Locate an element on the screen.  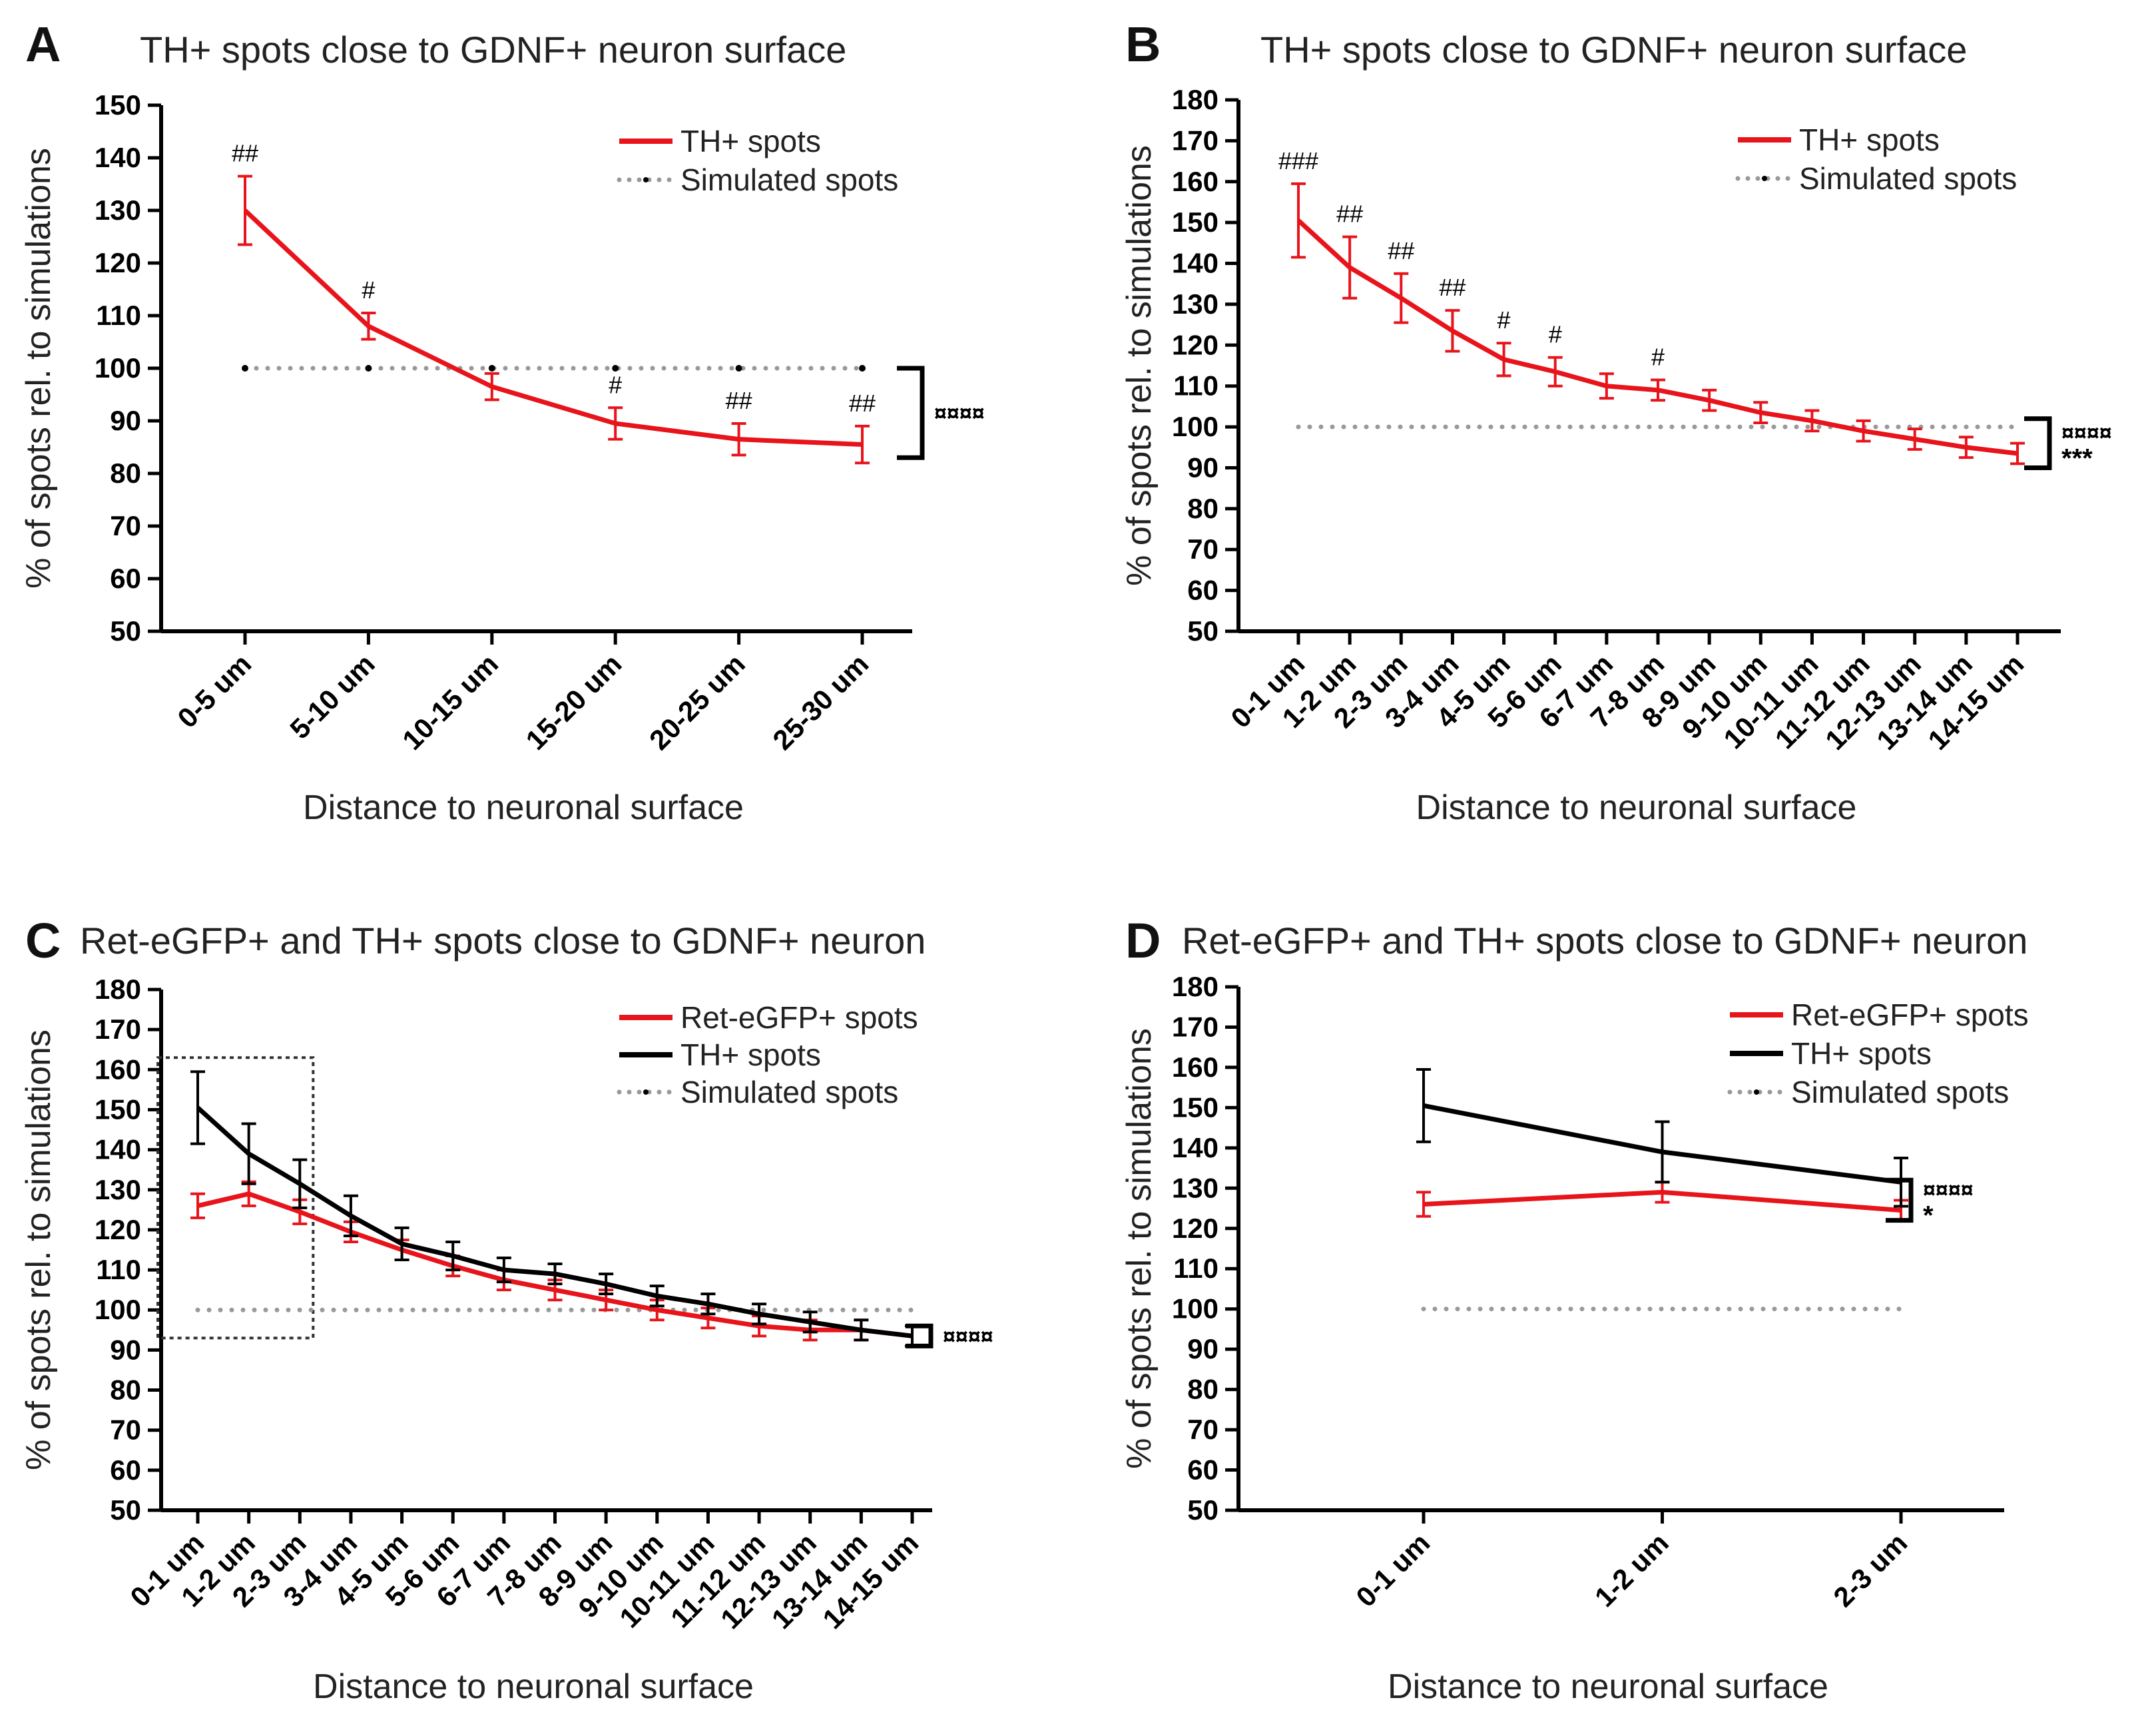
x-tick-label: 20-25 um is located at coordinates (697, 702).